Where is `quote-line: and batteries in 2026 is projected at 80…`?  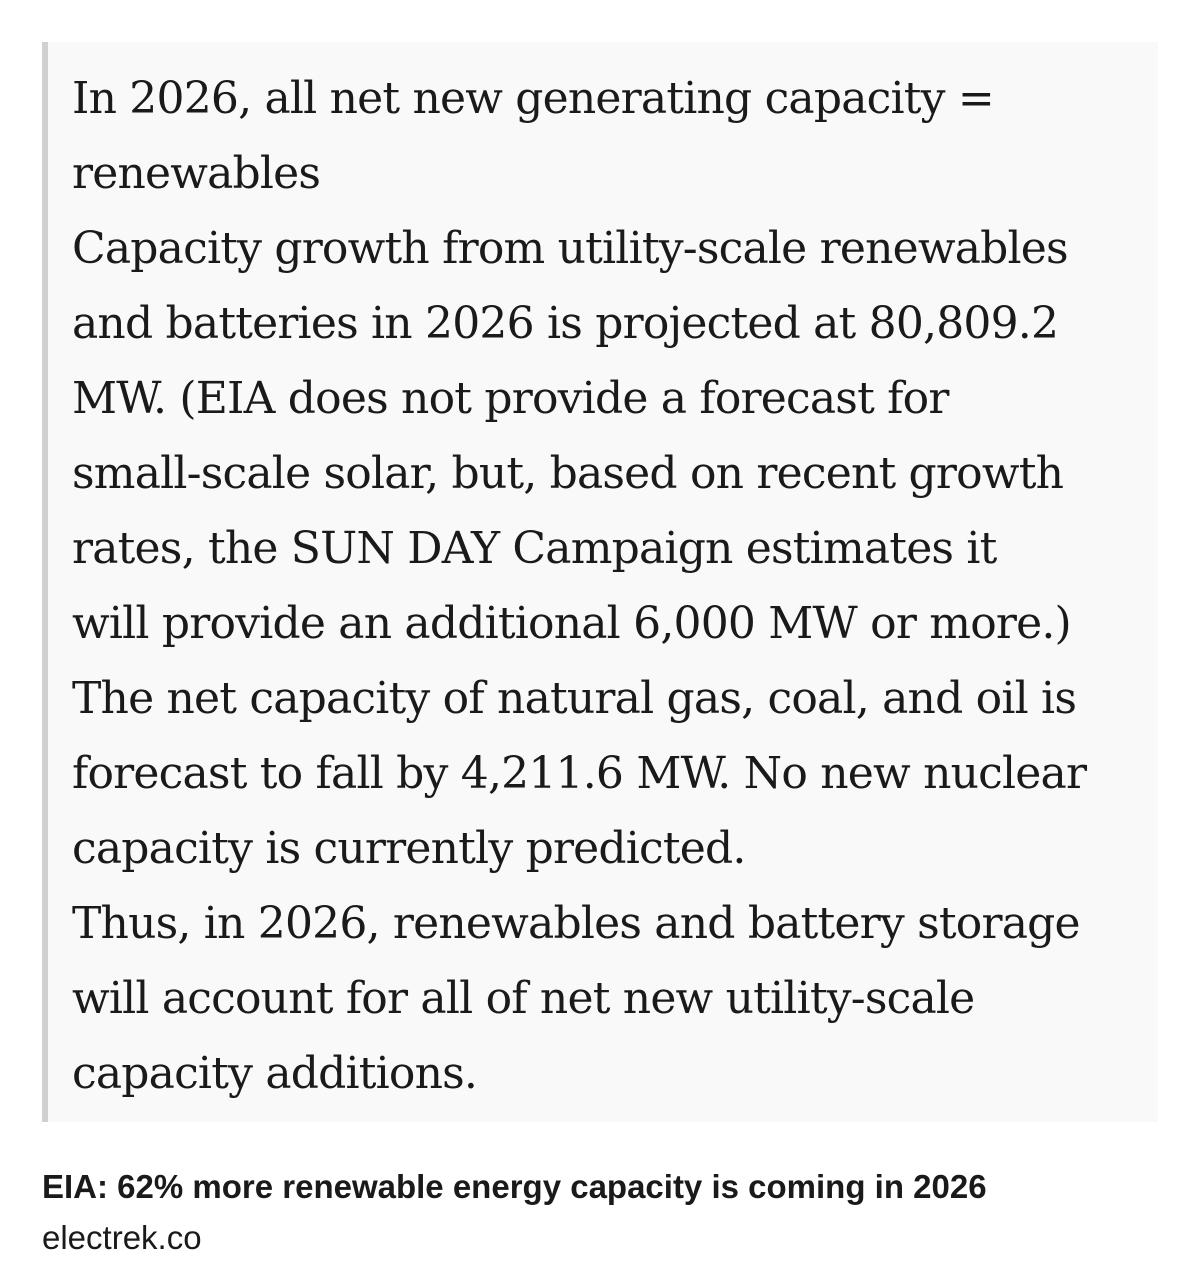
quote-line: and batteries in 2026 is projected at 80… is located at coordinates (565, 323).